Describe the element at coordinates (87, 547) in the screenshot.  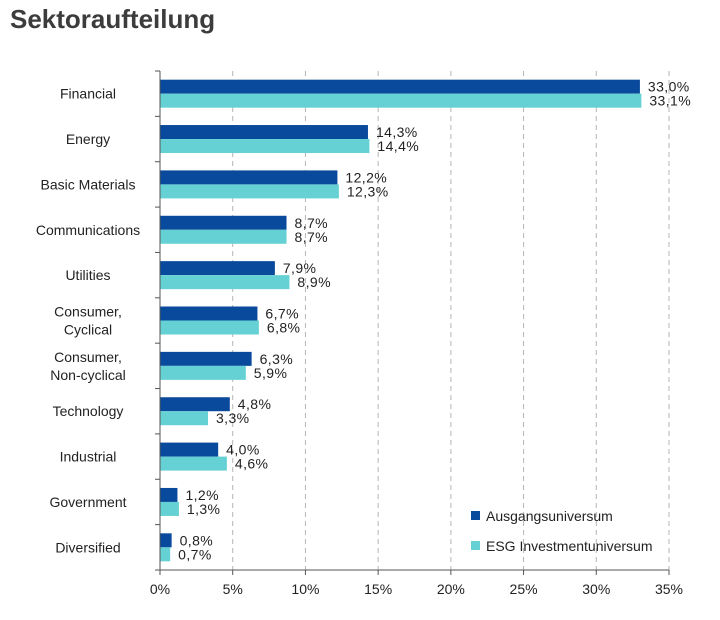
I see `category-label: Diversified` at that location.